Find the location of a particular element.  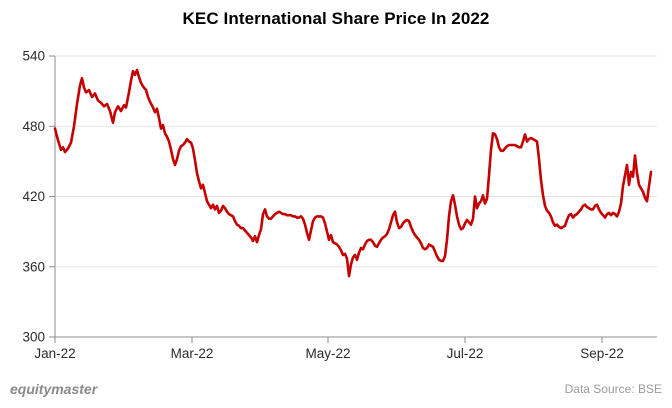

y-tick-label: 480 is located at coordinates (33, 126).